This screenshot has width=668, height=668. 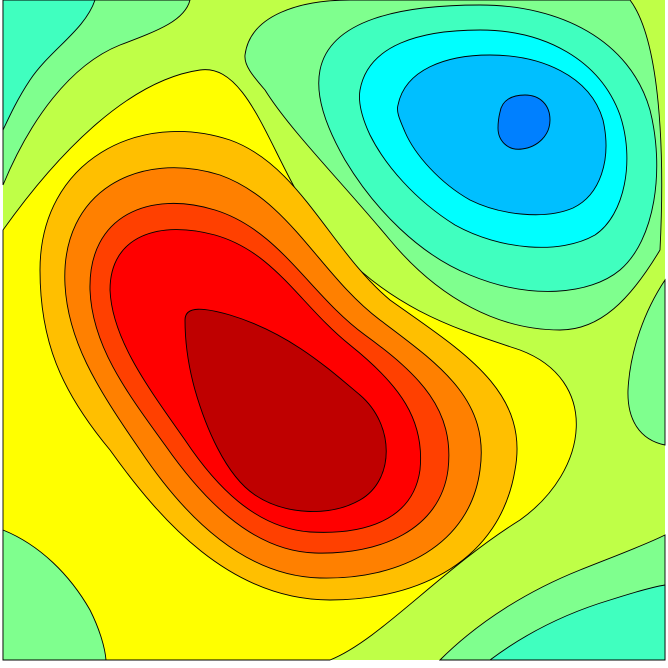 What do you see at coordinates (524, 122) in the screenshot?
I see `contour-band-level--4` at bounding box center [524, 122].